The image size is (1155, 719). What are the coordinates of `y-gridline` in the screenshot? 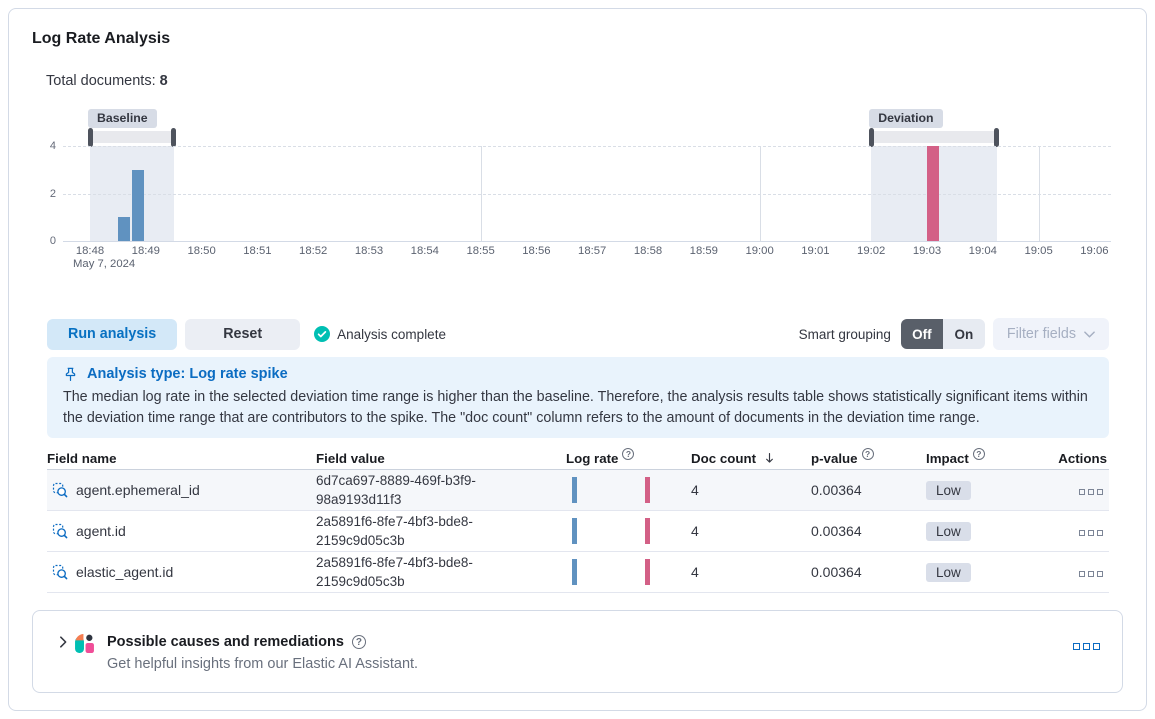 It's located at (587, 146).